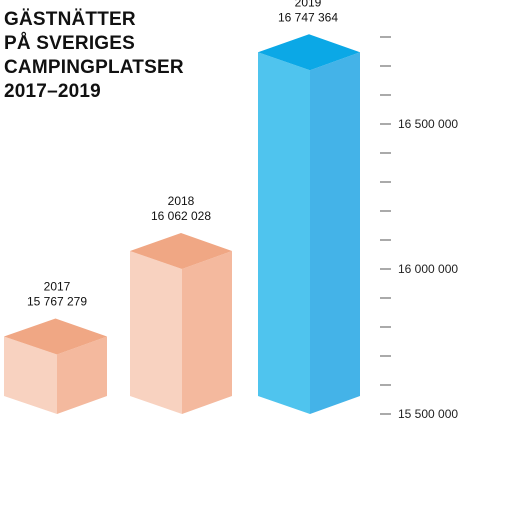  What do you see at coordinates (419, 228) in the screenshot?
I see `y-axis: 15 500 000 16 000 000 16 500 000` at bounding box center [419, 228].